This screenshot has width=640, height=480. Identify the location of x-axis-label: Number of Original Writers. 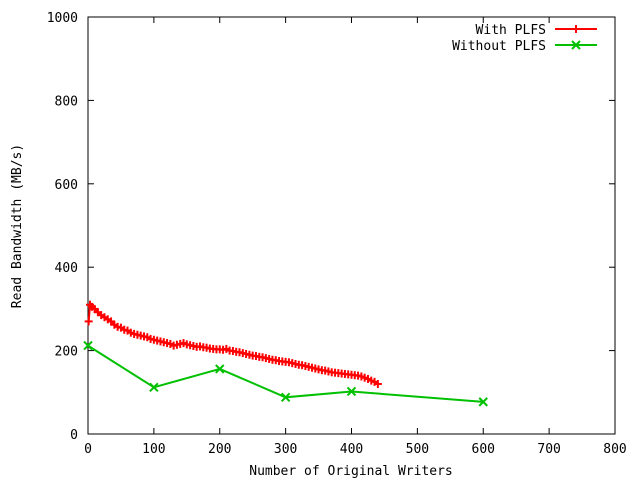
(351, 471).